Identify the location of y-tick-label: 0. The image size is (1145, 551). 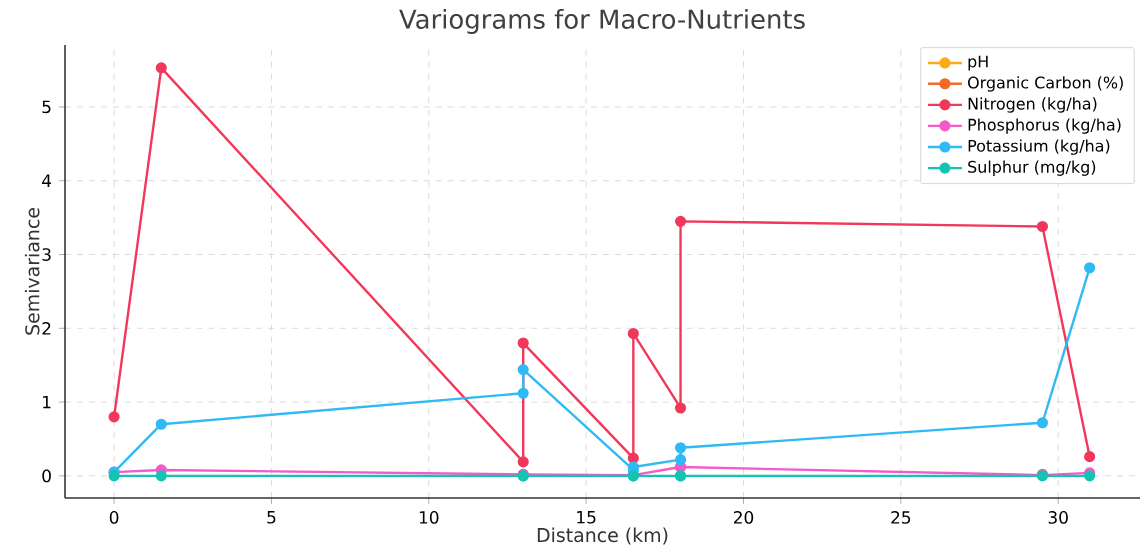
(46, 476).